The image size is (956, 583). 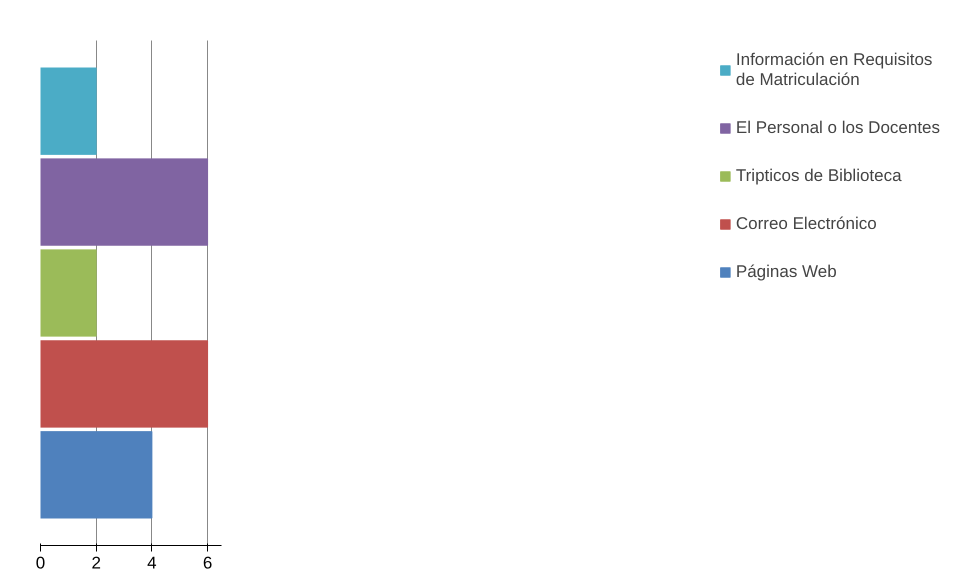 I want to click on legend-label: Tripticos de Biblioteca, so click(x=819, y=176).